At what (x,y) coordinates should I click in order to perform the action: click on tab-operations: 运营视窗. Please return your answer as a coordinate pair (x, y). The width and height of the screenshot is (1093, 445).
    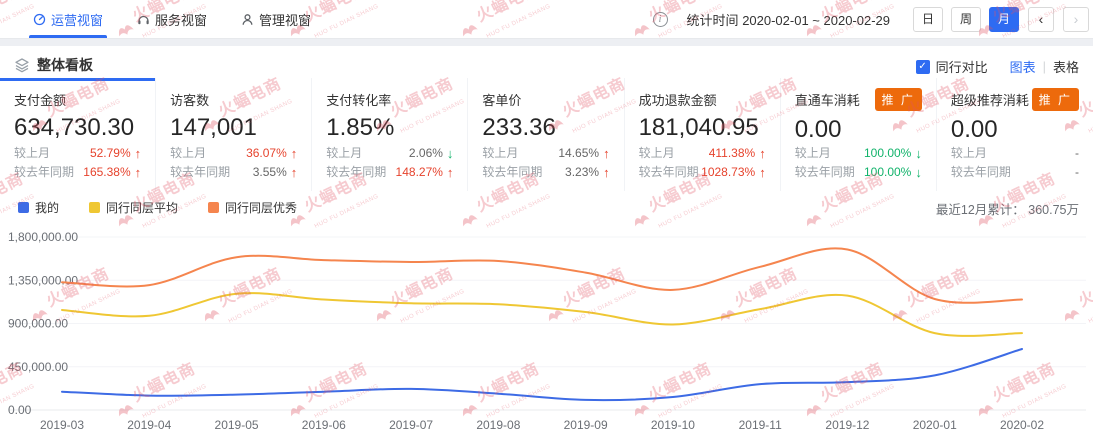
    Looking at the image, I should click on (68, 19).